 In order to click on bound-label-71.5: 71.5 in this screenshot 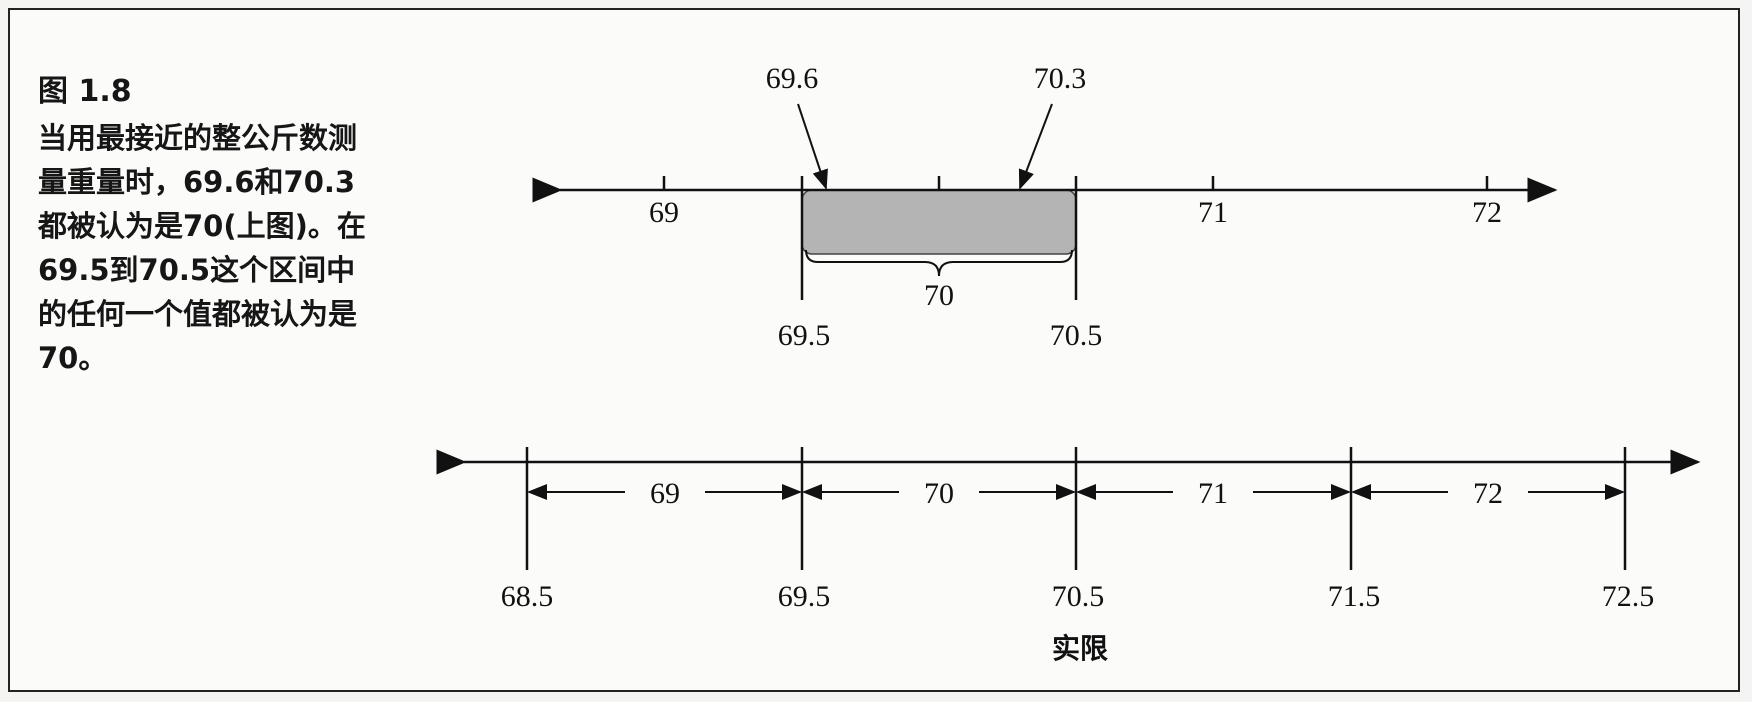, I will do `click(1354, 596)`.